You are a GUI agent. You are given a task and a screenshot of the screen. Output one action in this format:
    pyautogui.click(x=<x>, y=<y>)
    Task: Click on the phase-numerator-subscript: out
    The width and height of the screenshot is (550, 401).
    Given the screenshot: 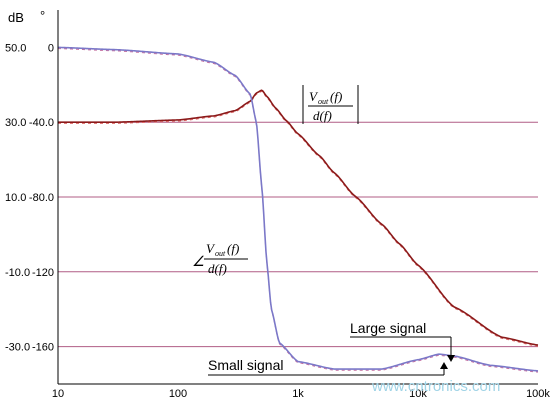 What is the action you would take?
    pyautogui.click(x=220, y=253)
    